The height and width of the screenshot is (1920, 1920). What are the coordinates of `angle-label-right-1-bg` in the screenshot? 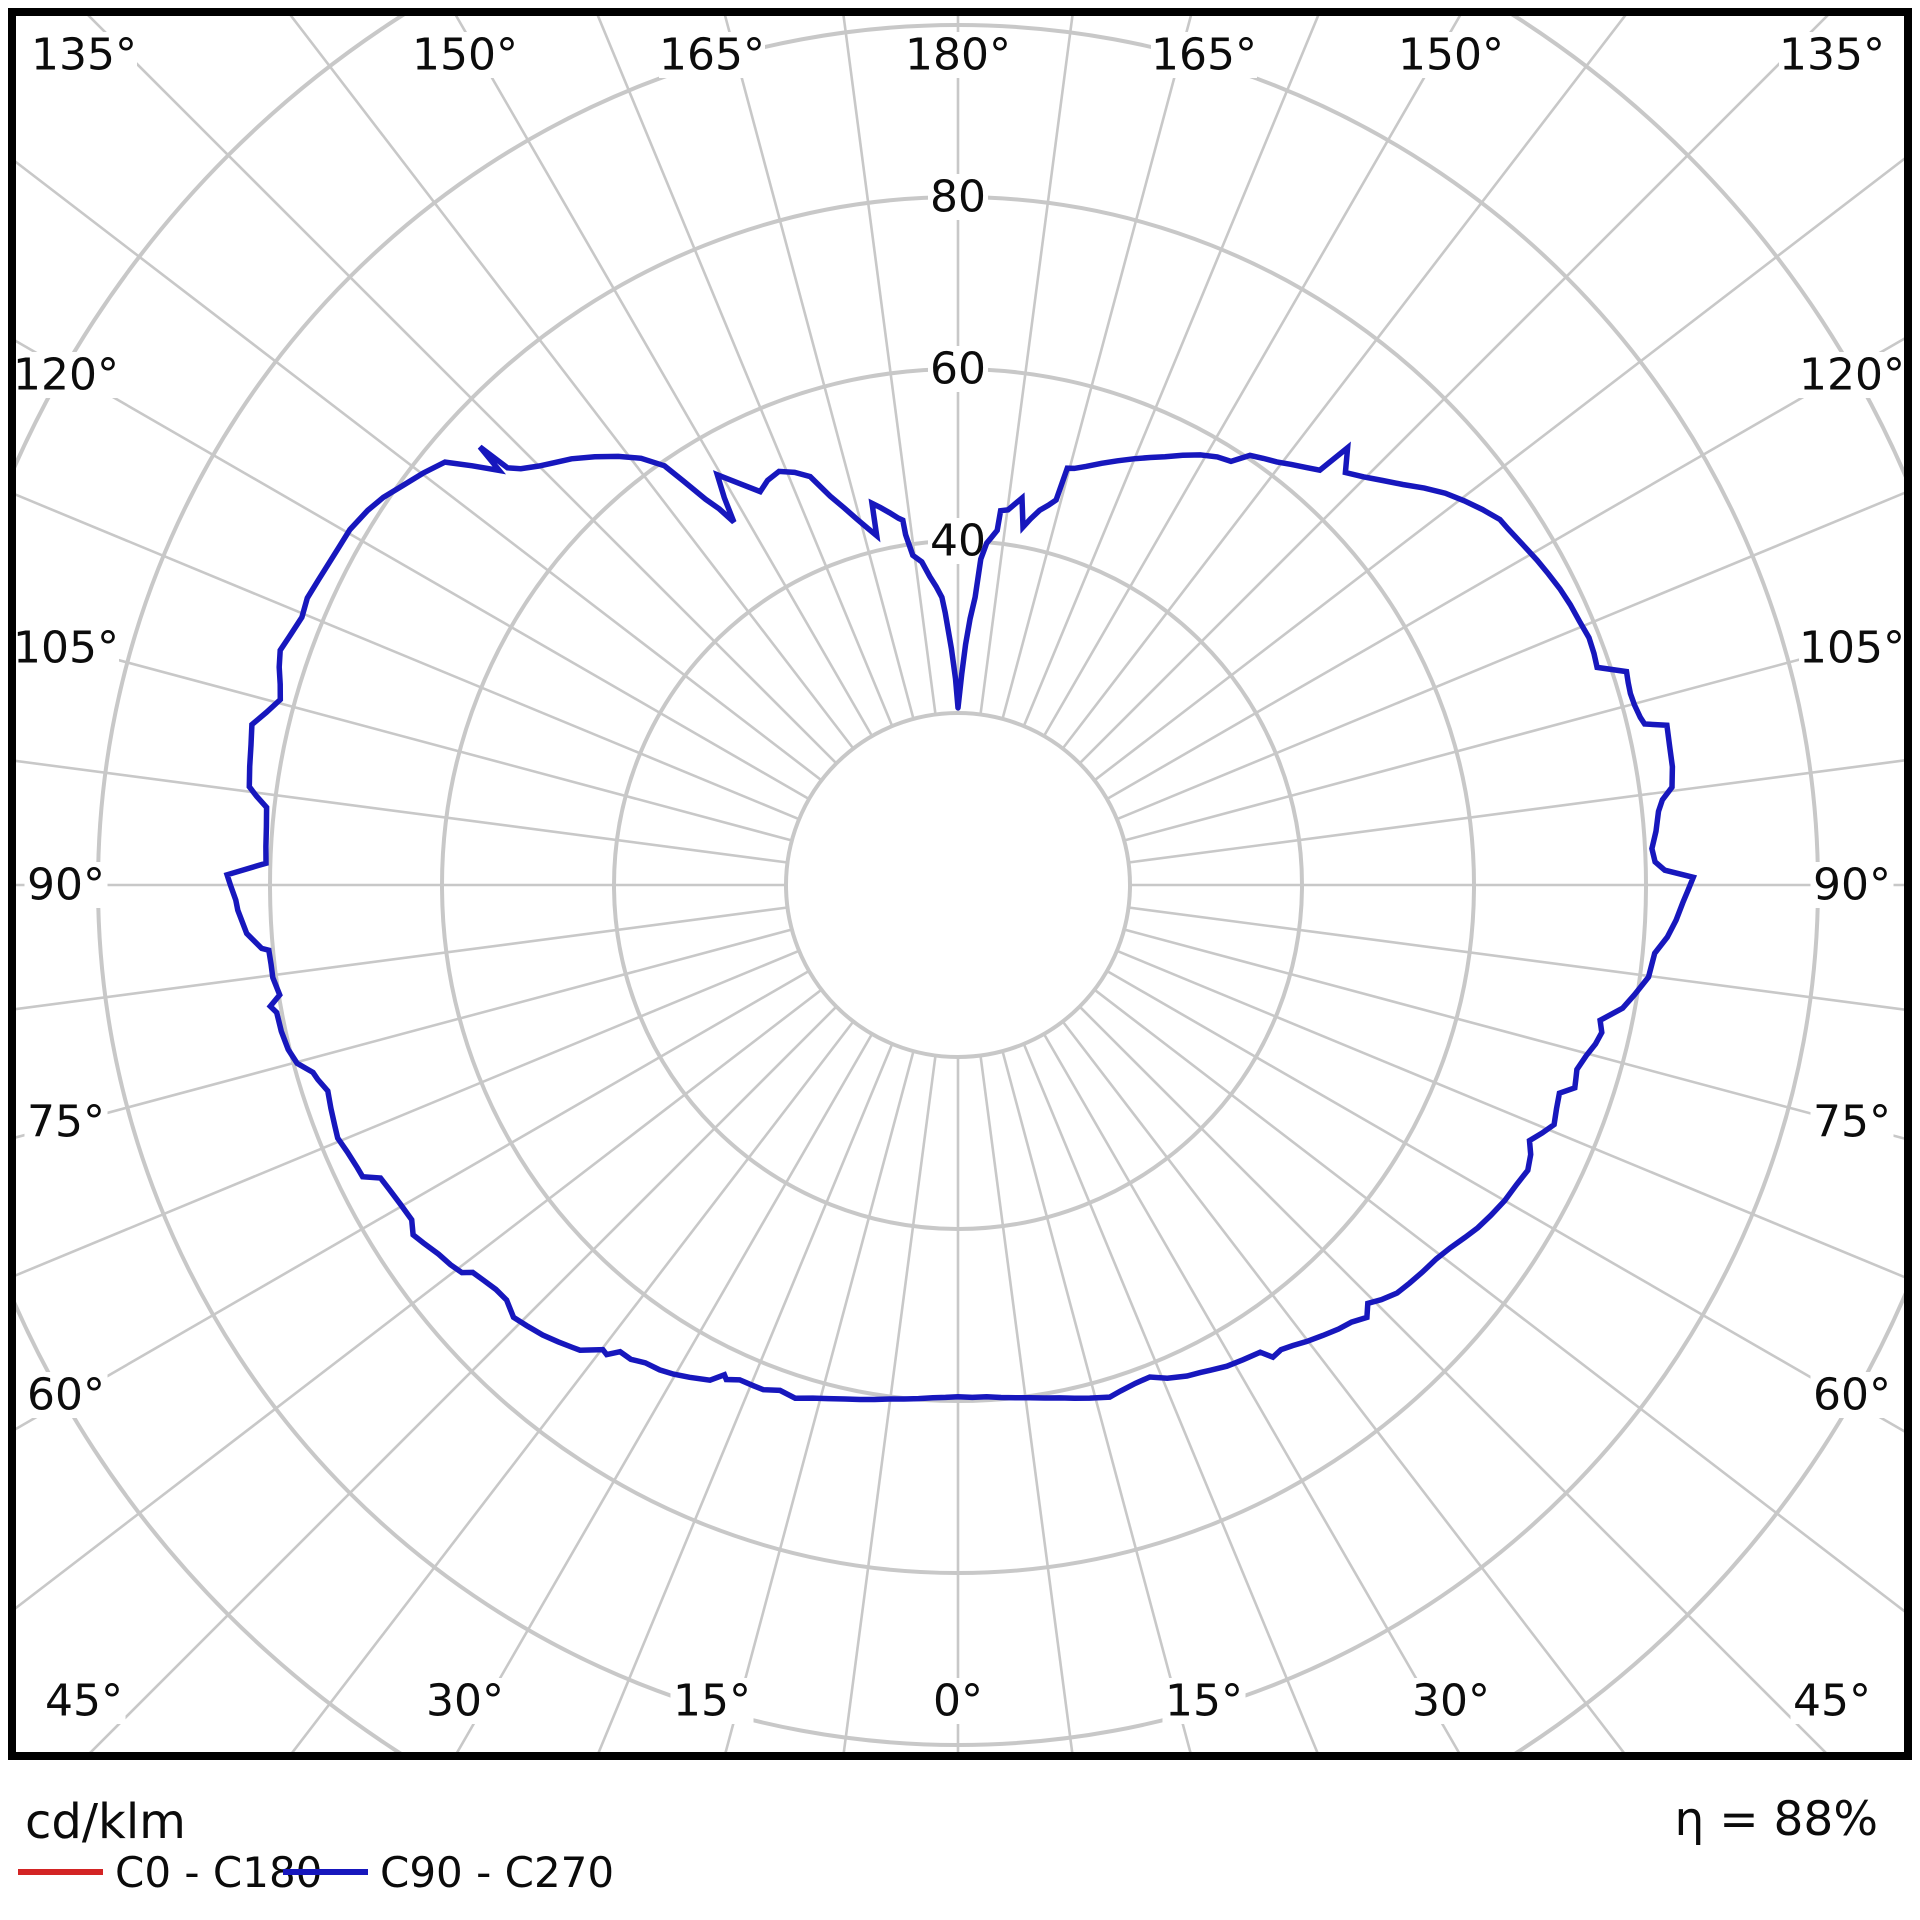 It's located at (1852, 648).